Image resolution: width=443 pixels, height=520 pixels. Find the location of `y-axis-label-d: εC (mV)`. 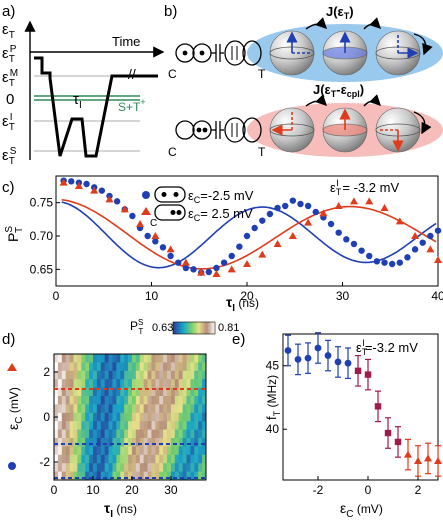

y-axis-label-d: εC (mV) is located at coordinates (15, 408).